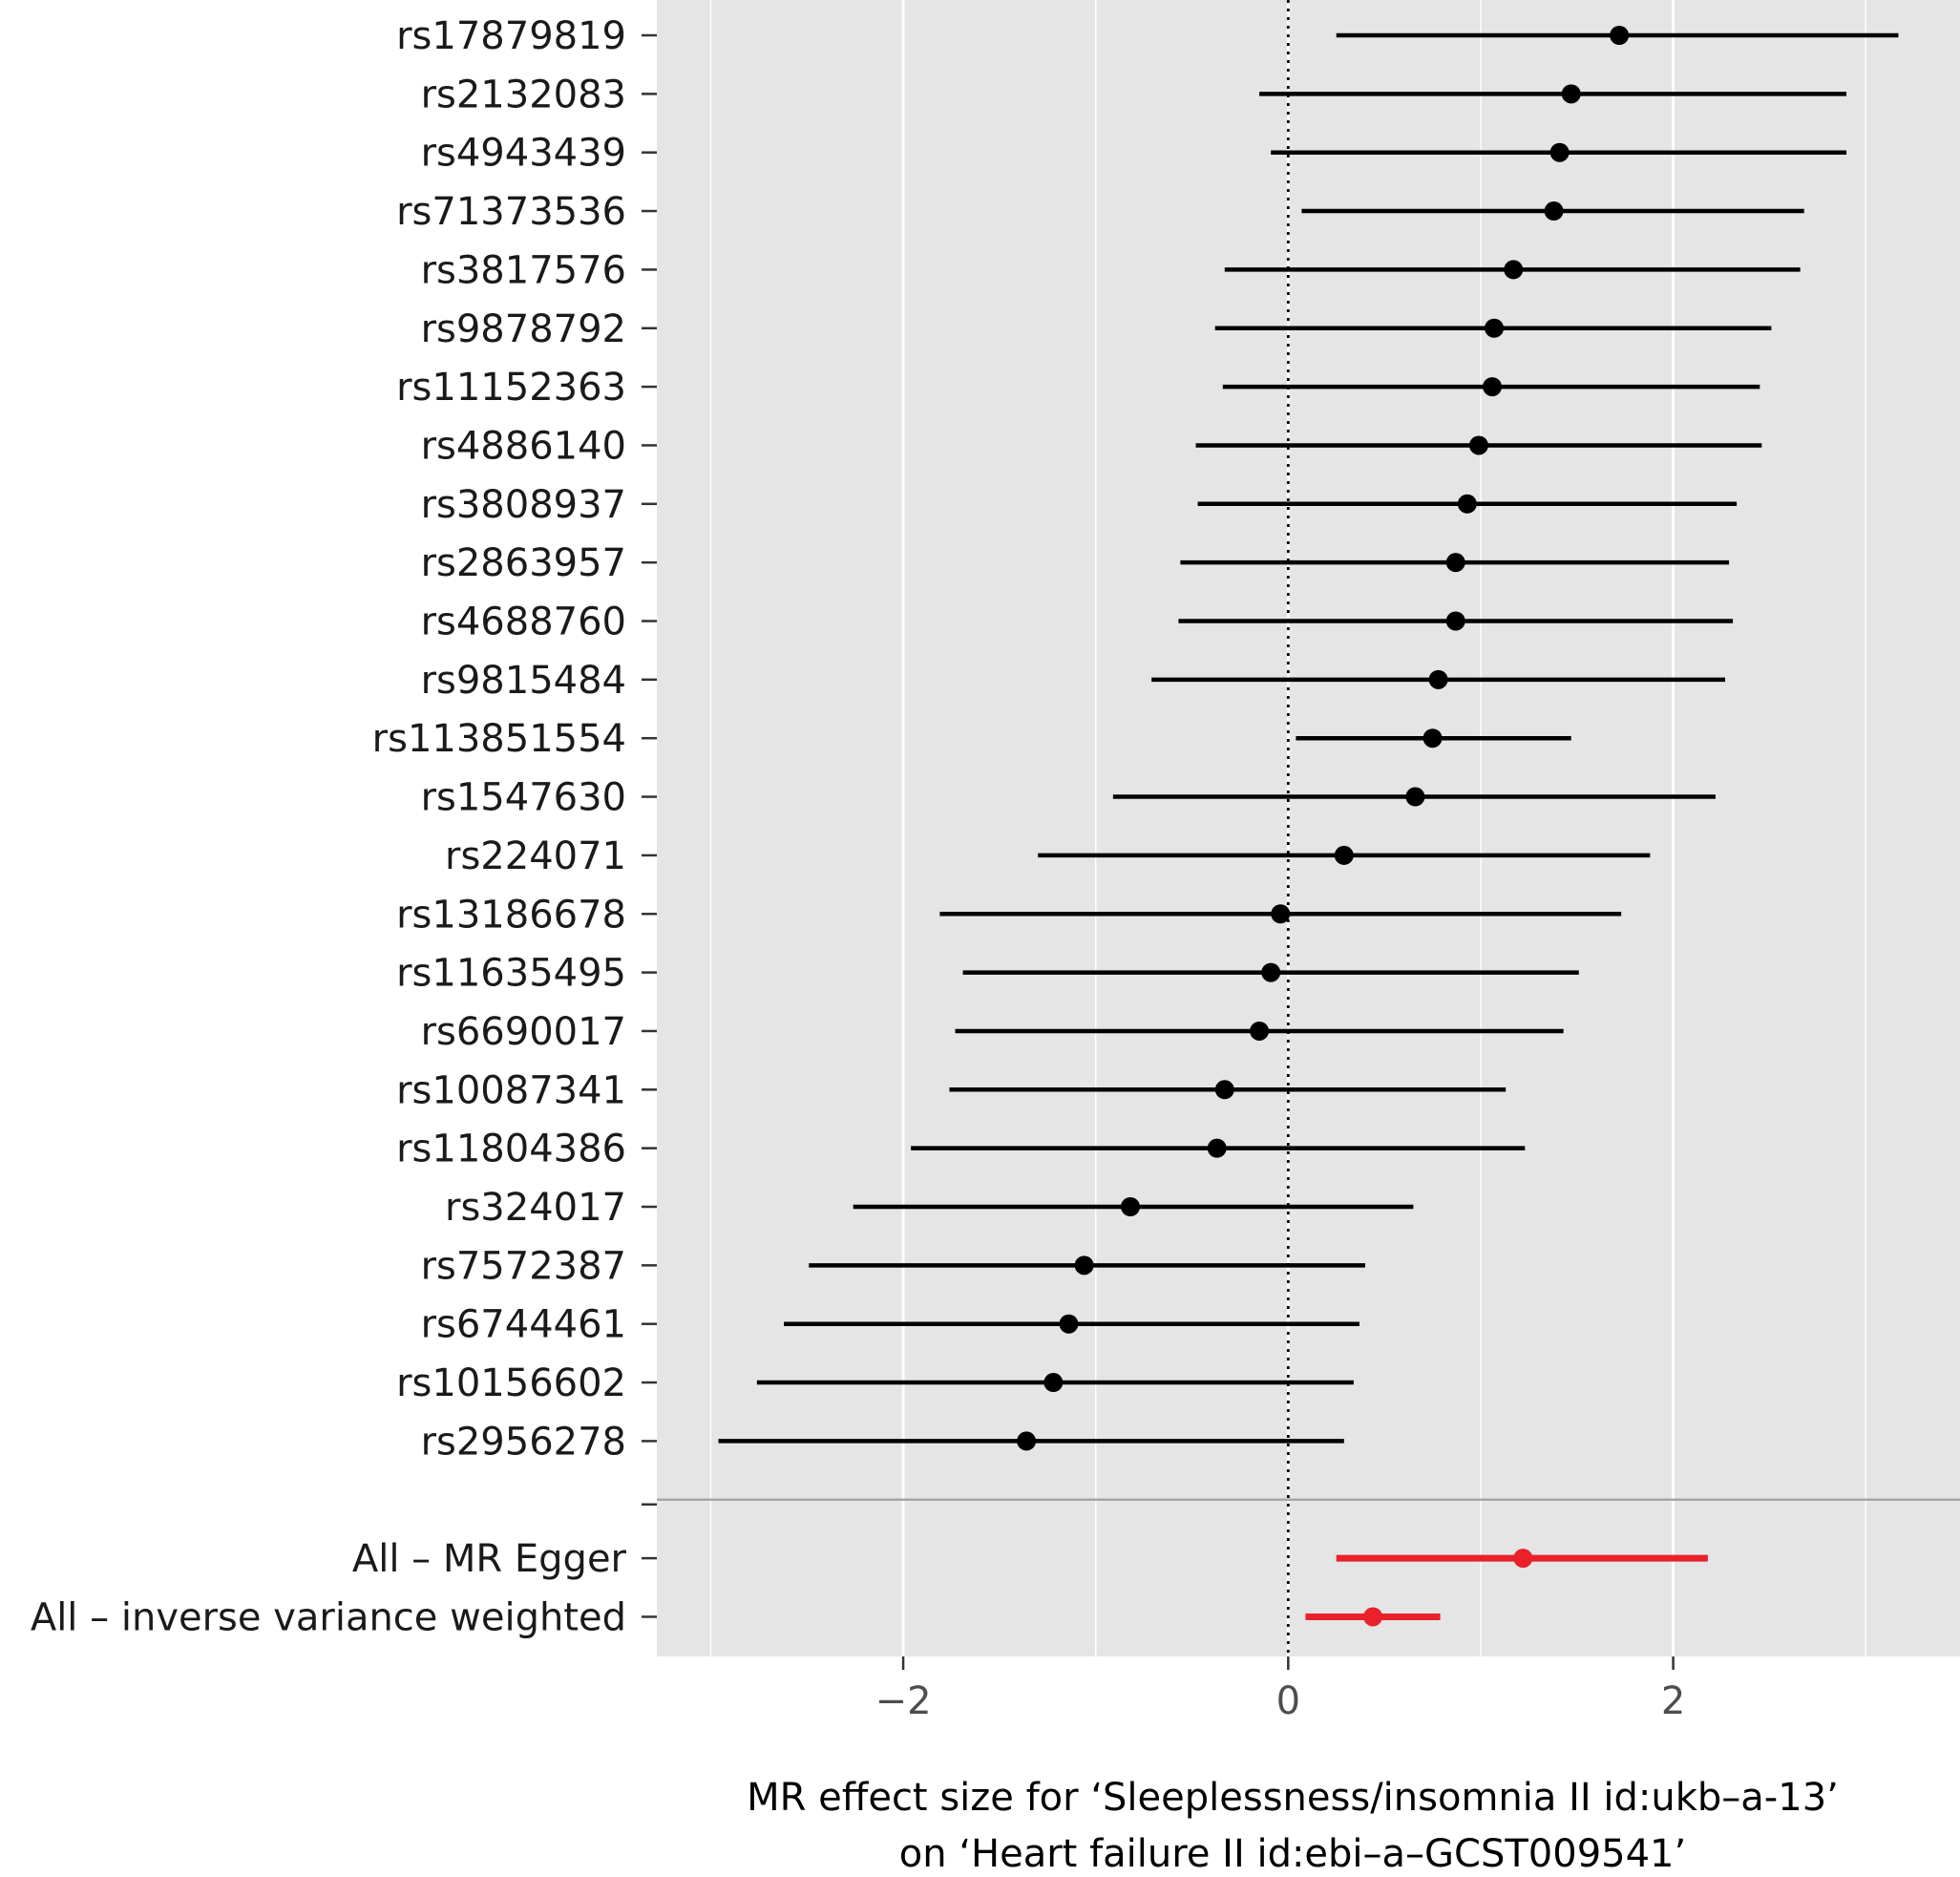 The height and width of the screenshot is (1877, 1960). I want to click on snp-label: rs4886140, so click(523, 446).